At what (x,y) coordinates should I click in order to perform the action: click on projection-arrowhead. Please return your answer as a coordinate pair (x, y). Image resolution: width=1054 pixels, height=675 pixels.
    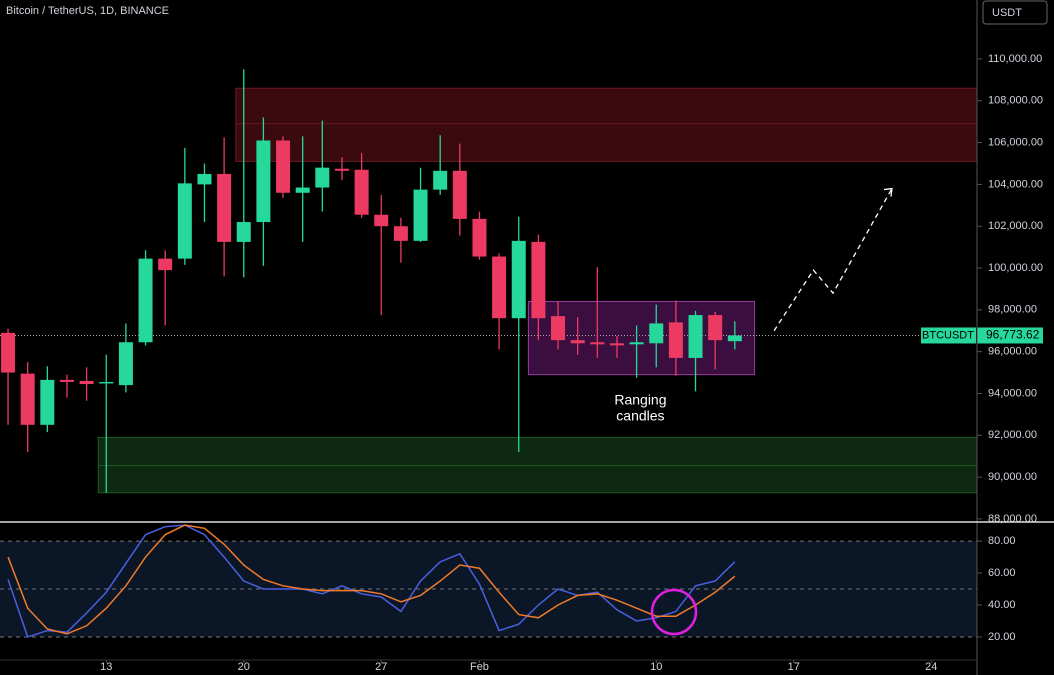
    Looking at the image, I should click on (888, 192).